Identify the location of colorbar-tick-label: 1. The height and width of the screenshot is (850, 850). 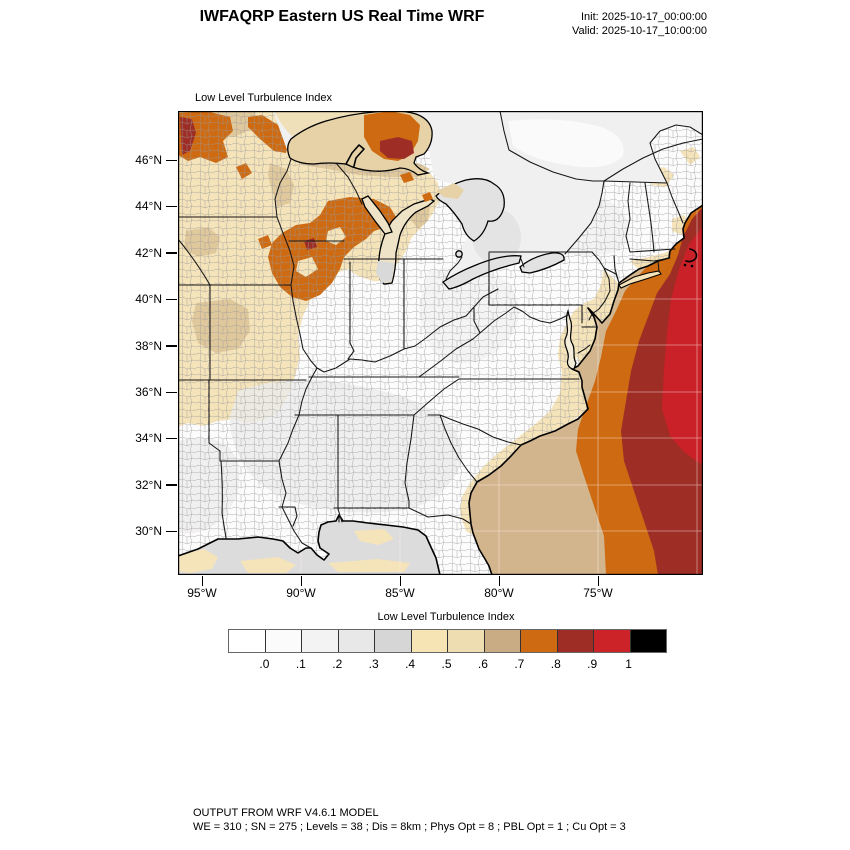
(628, 664).